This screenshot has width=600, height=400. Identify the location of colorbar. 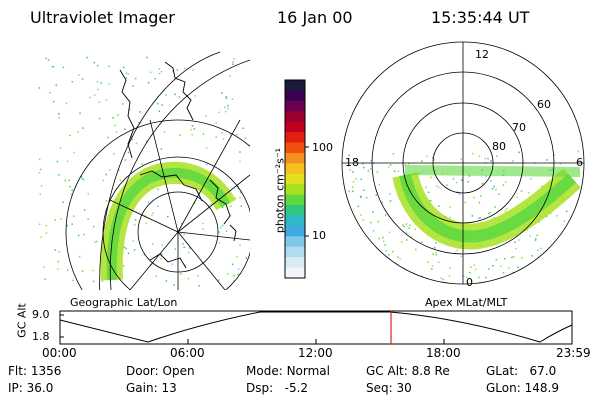
(296, 179).